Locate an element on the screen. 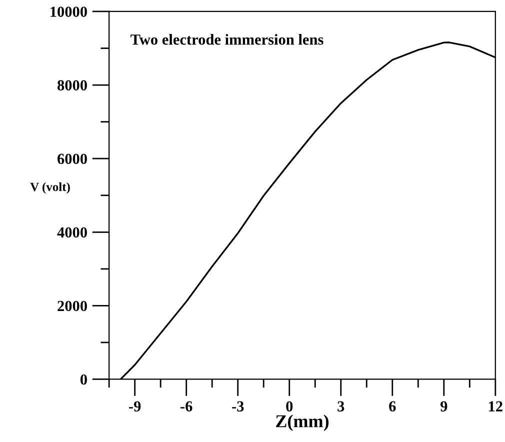 The width and height of the screenshot is (505, 442). x-tick-label: -3 is located at coordinates (238, 406).